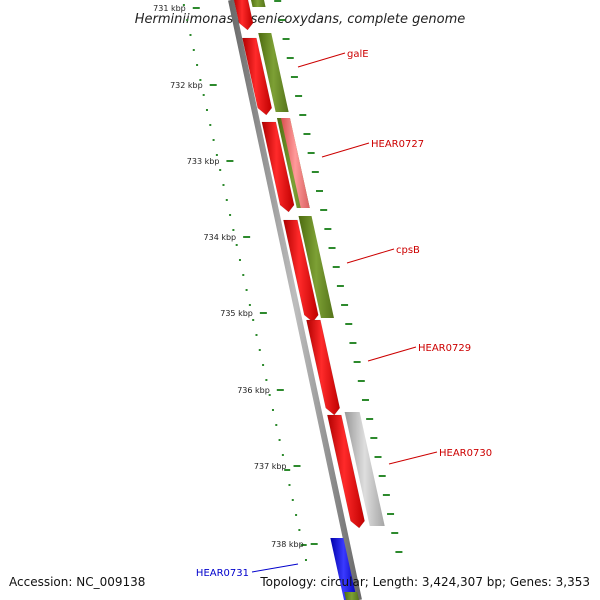 This screenshot has height=600, width=600. Describe the element at coordinates (345, 471) in the screenshot. I see `cds-arrow-HEAR0730` at that location.